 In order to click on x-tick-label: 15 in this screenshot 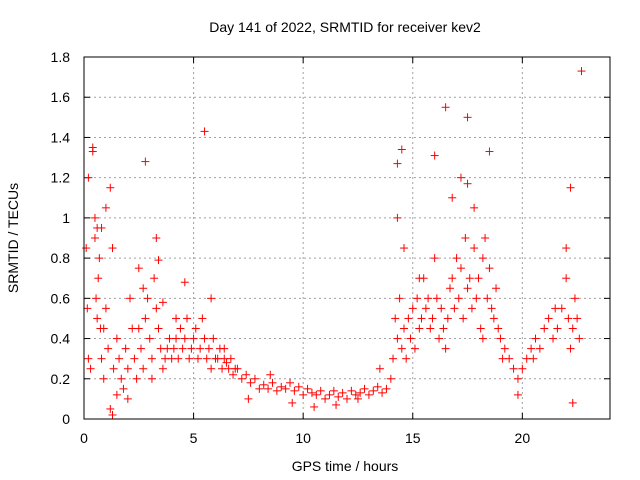, I will do `click(413, 438)`.